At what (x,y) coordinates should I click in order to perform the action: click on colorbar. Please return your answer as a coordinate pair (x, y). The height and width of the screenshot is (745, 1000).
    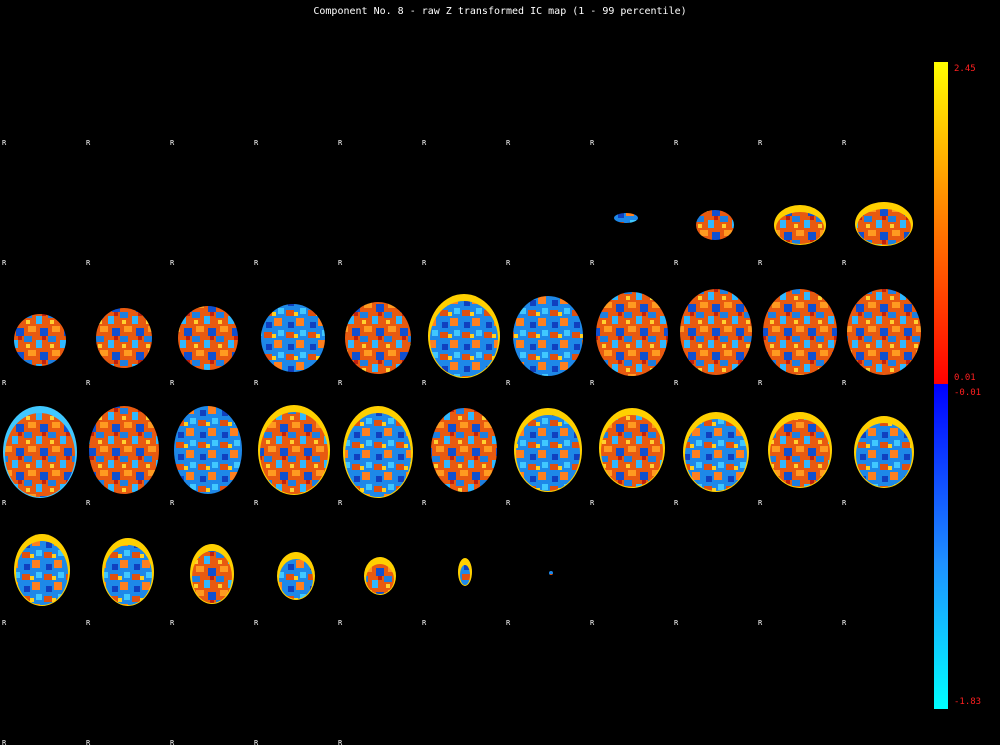
    Looking at the image, I should click on (941, 385).